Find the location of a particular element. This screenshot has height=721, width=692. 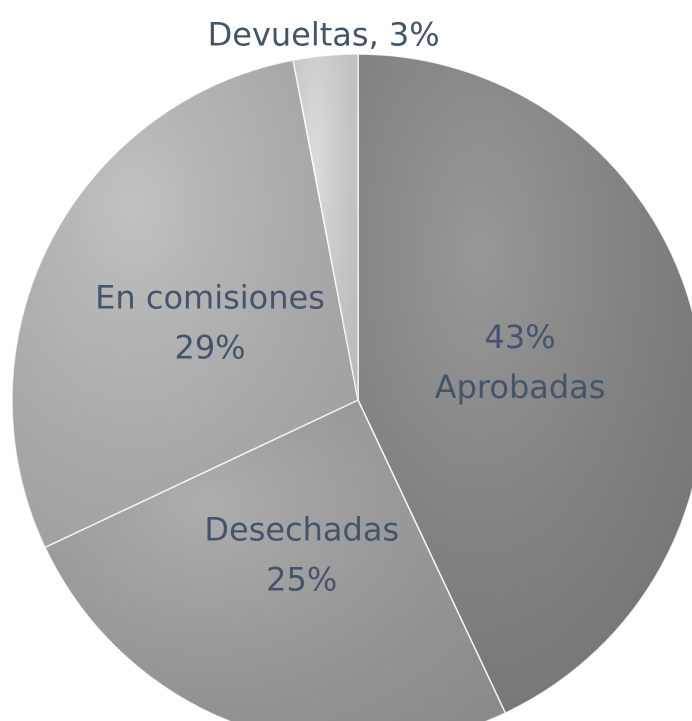

data-label: Aprobadas is located at coordinates (520, 387).